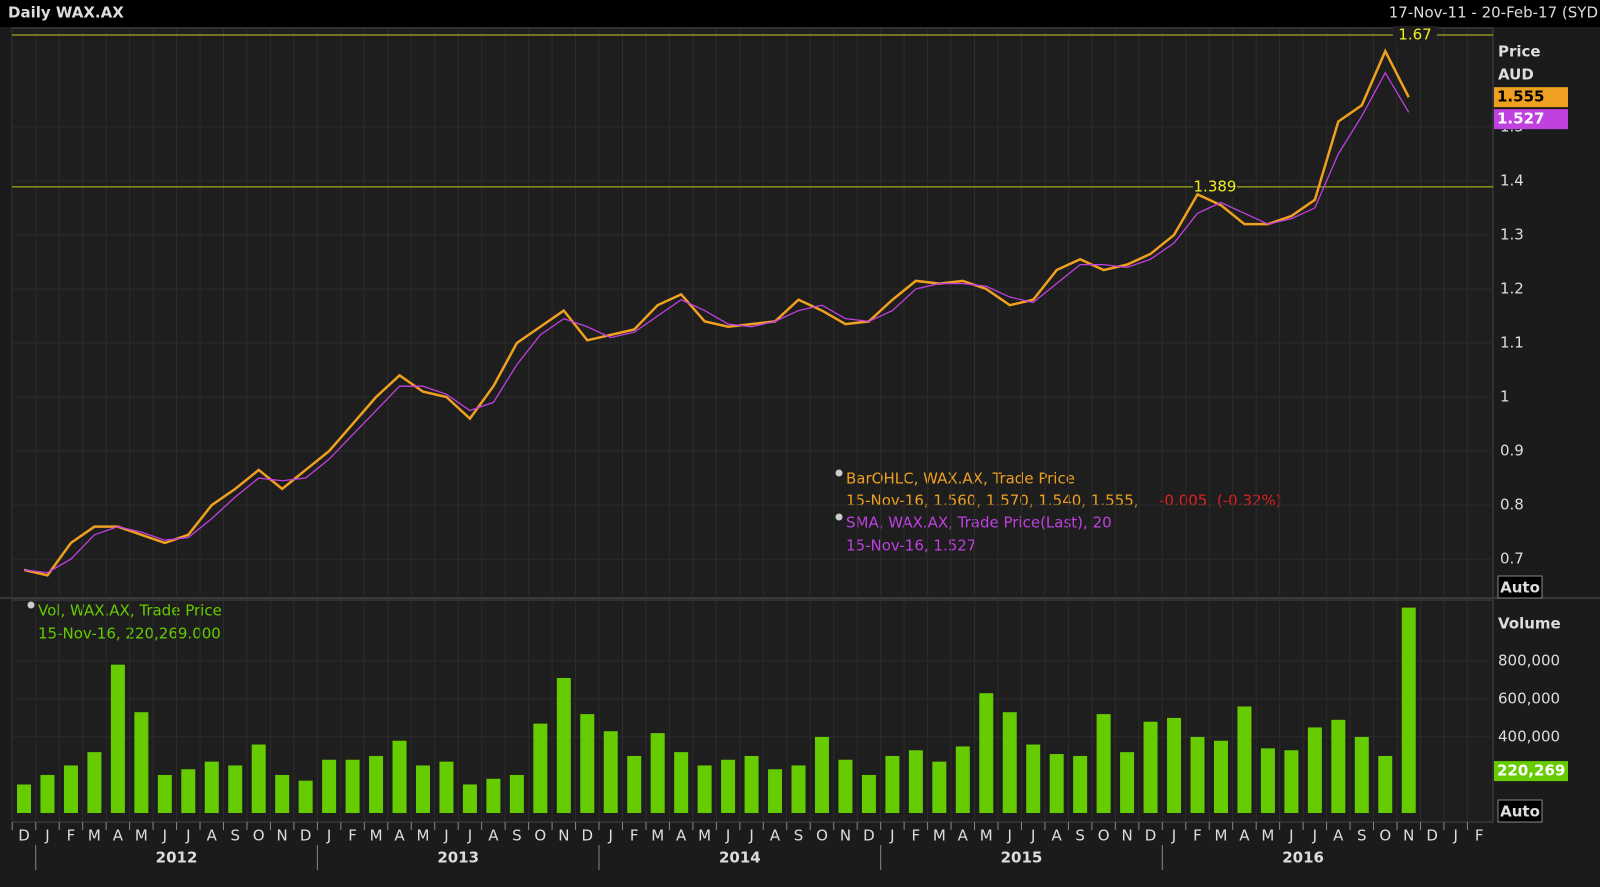  Describe the element at coordinates (911, 546) in the screenshot. I see `legend-sma-values: 15-Nov-16, 1.527` at that location.